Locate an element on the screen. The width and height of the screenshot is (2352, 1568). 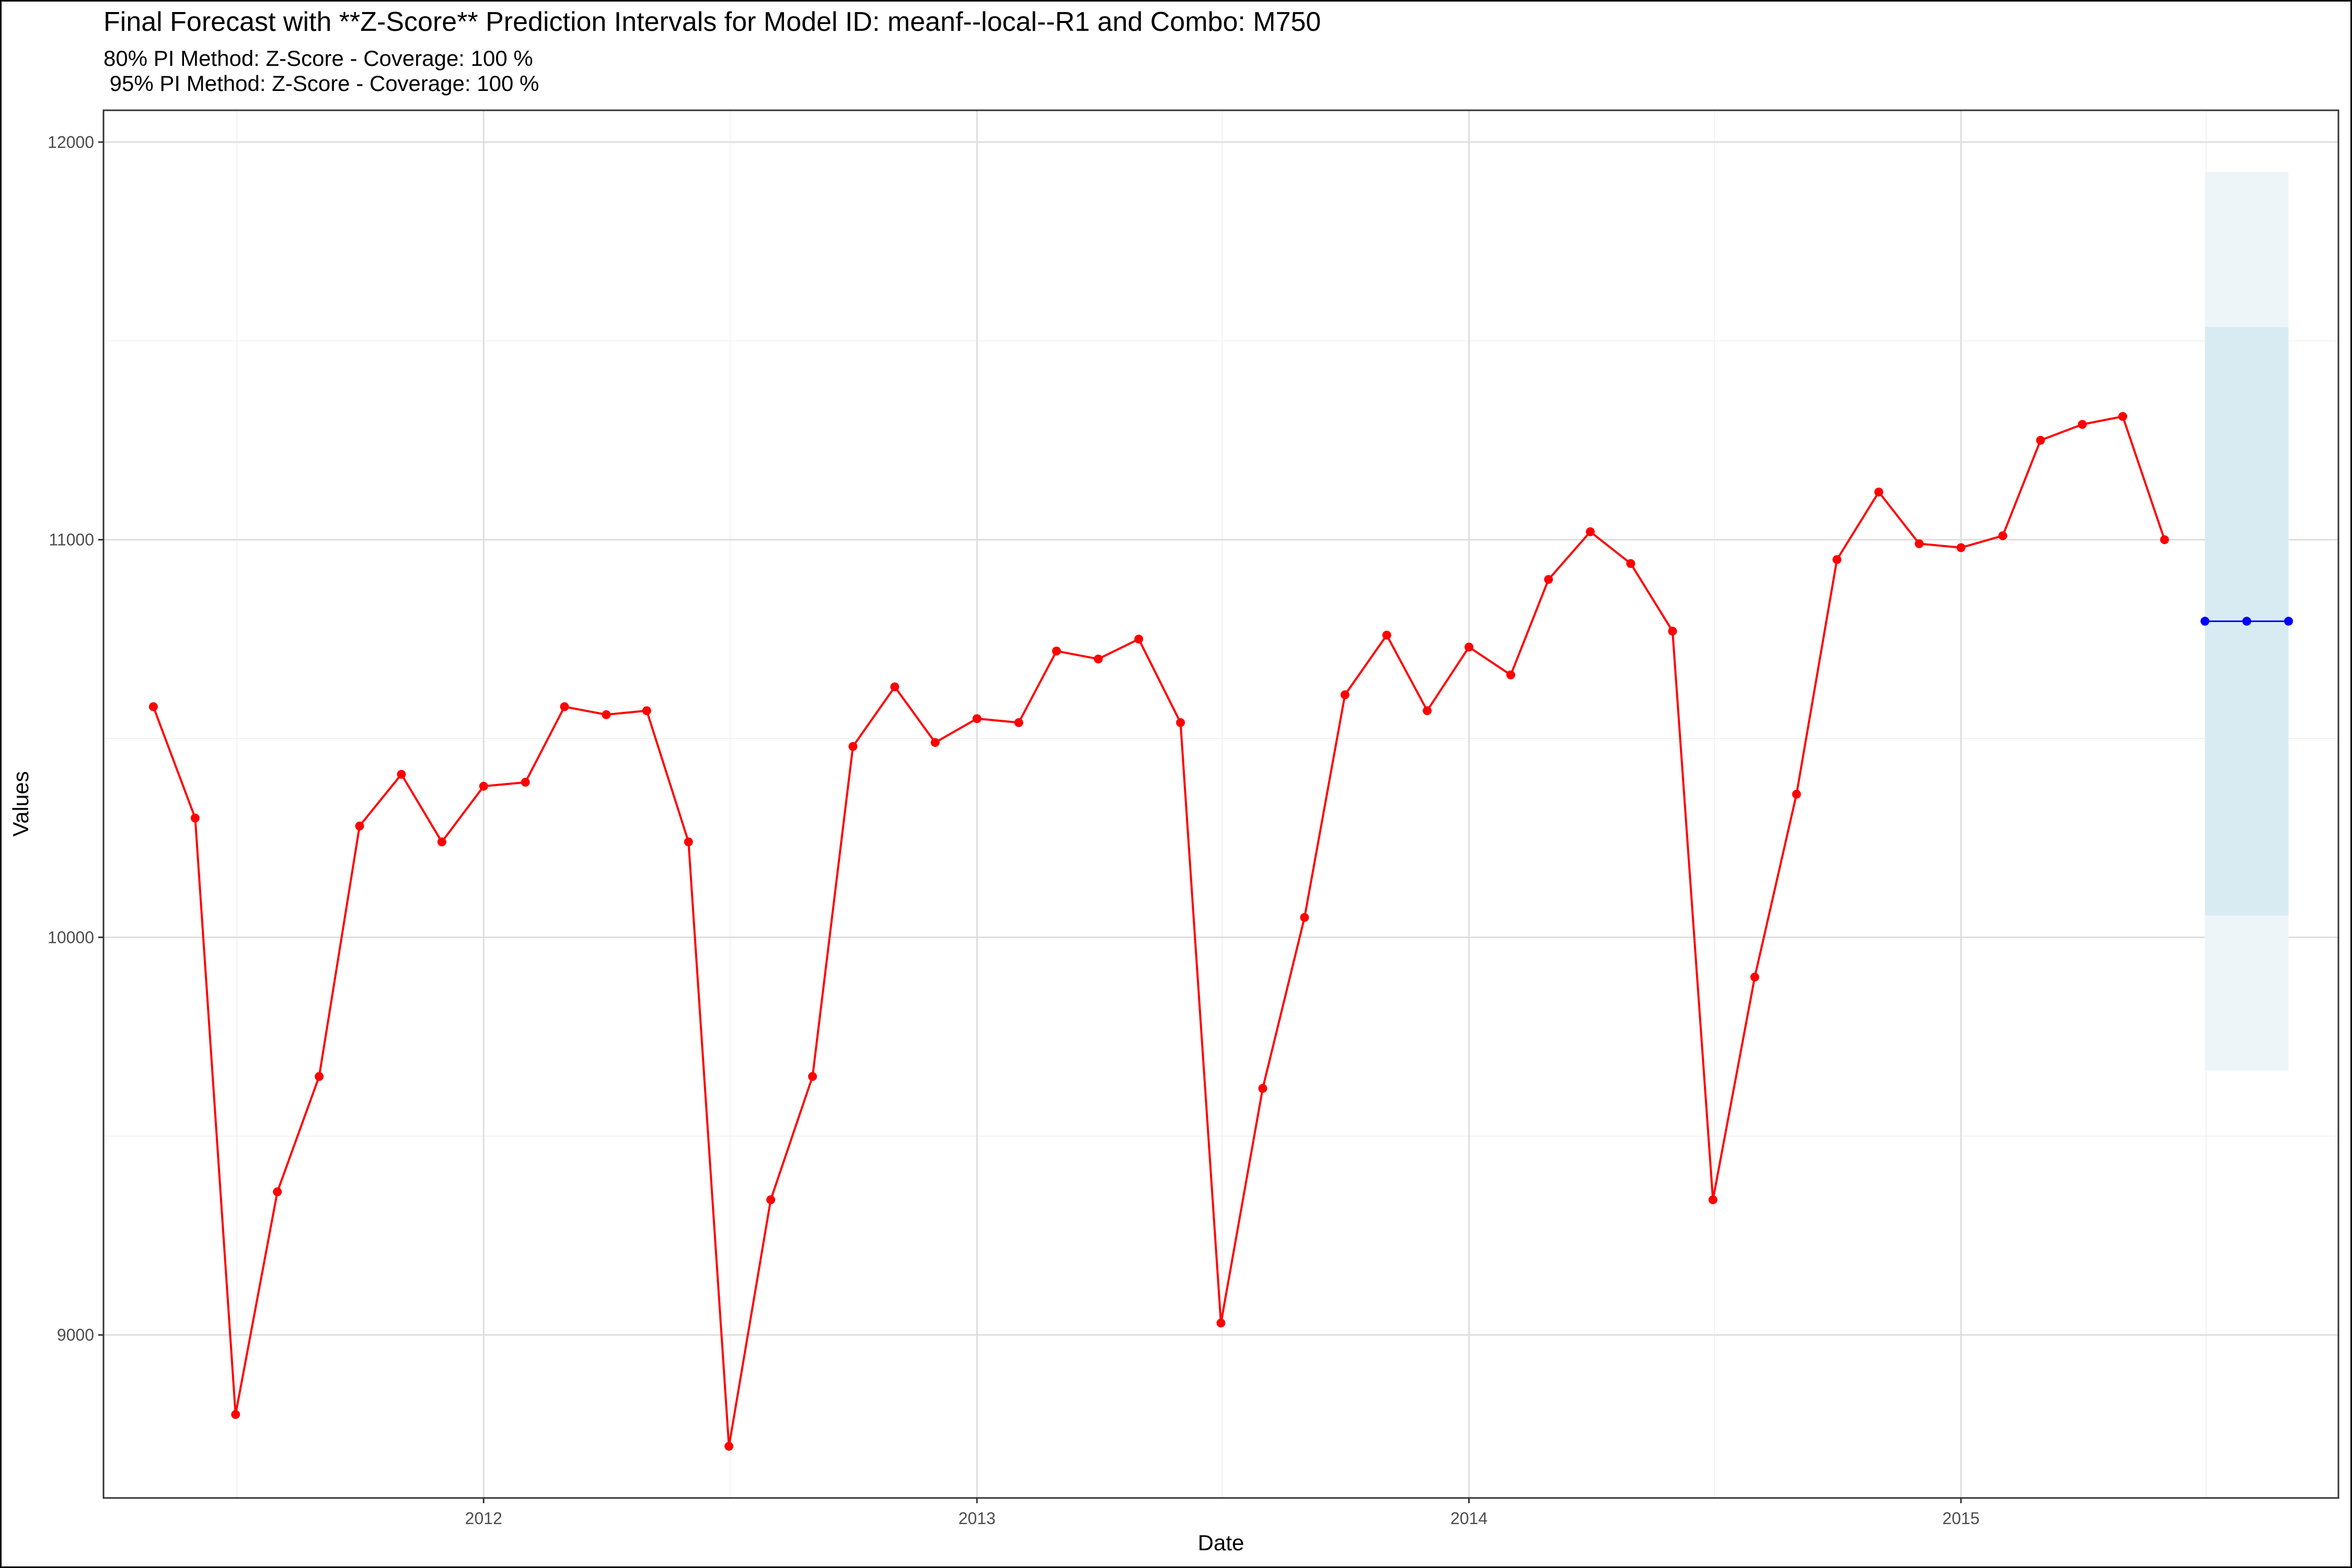
y-tick-label: 10000 is located at coordinates (71, 937).